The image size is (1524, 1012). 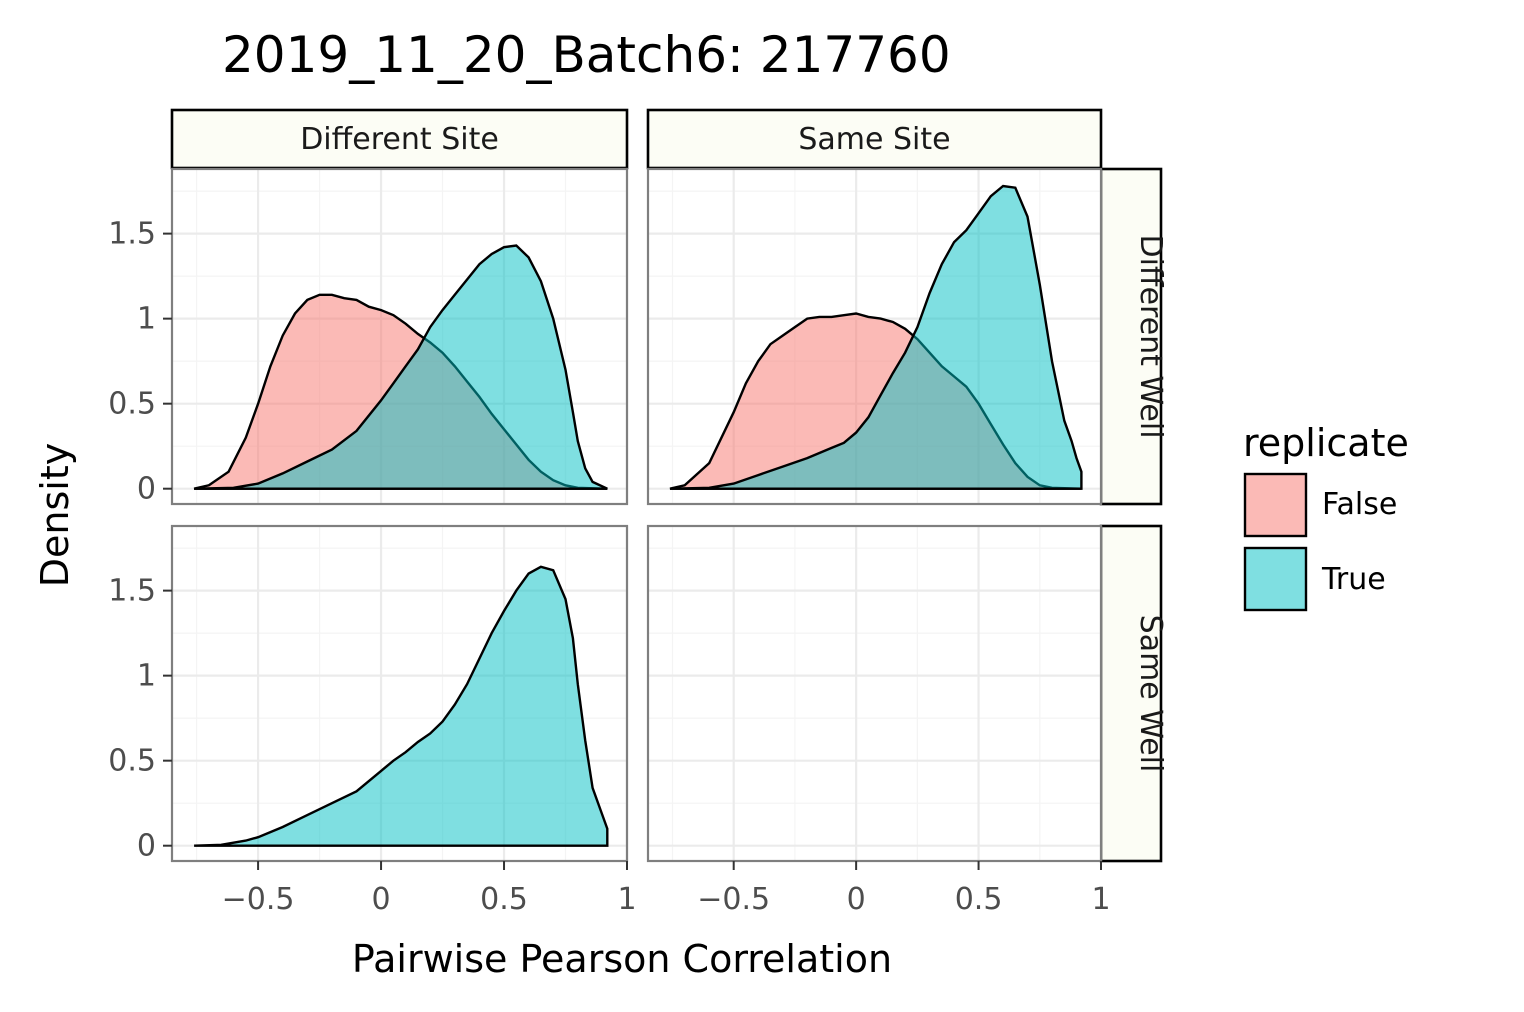 I want to click on facet-strip-same-site, so click(x=874, y=139).